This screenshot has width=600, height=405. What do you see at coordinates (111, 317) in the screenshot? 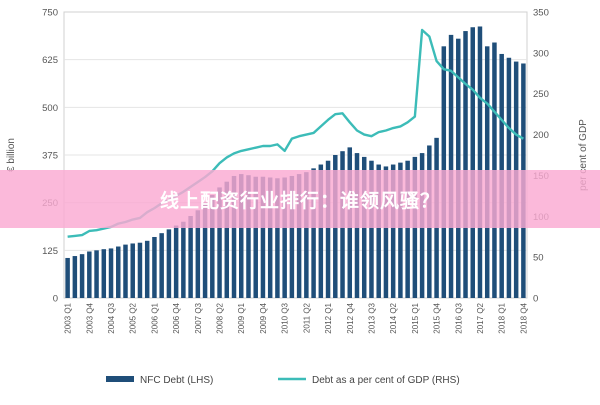
I see `x-tick-label: 2004 Q3` at bounding box center [111, 317].